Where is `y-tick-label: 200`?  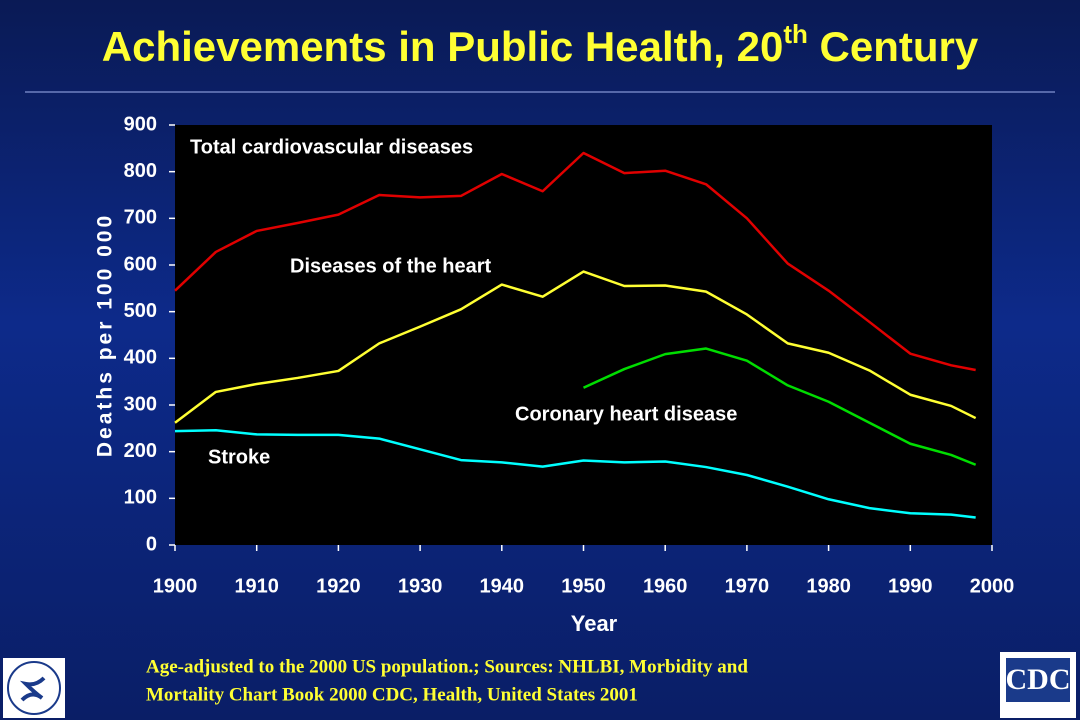
y-tick-label: 200 is located at coordinates (140, 451).